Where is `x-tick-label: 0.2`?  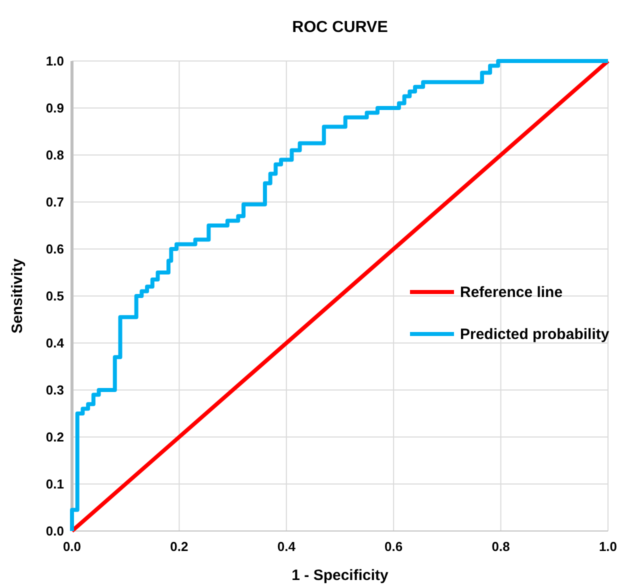
x-tick-label: 0.2 is located at coordinates (179, 546).